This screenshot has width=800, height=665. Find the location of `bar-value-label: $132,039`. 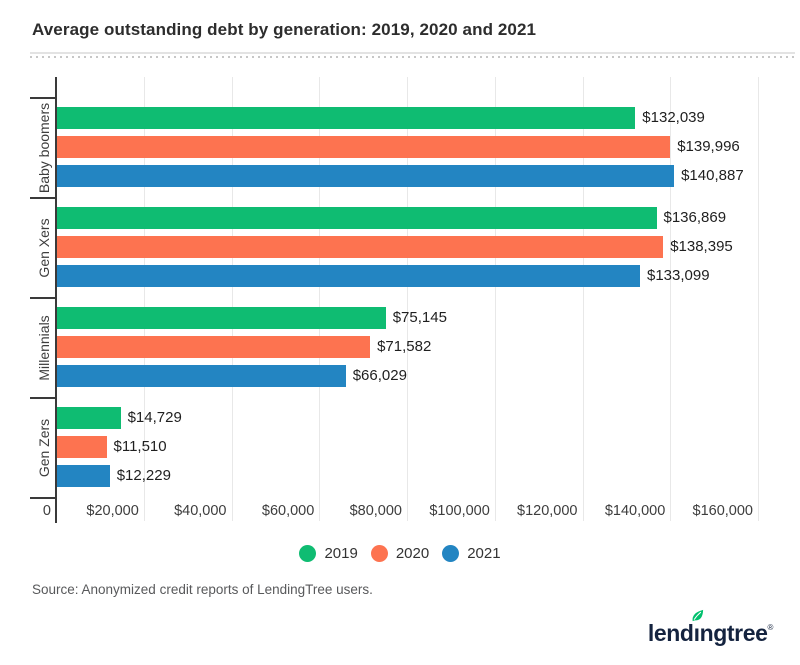

bar-value-label: $132,039 is located at coordinates (673, 117).